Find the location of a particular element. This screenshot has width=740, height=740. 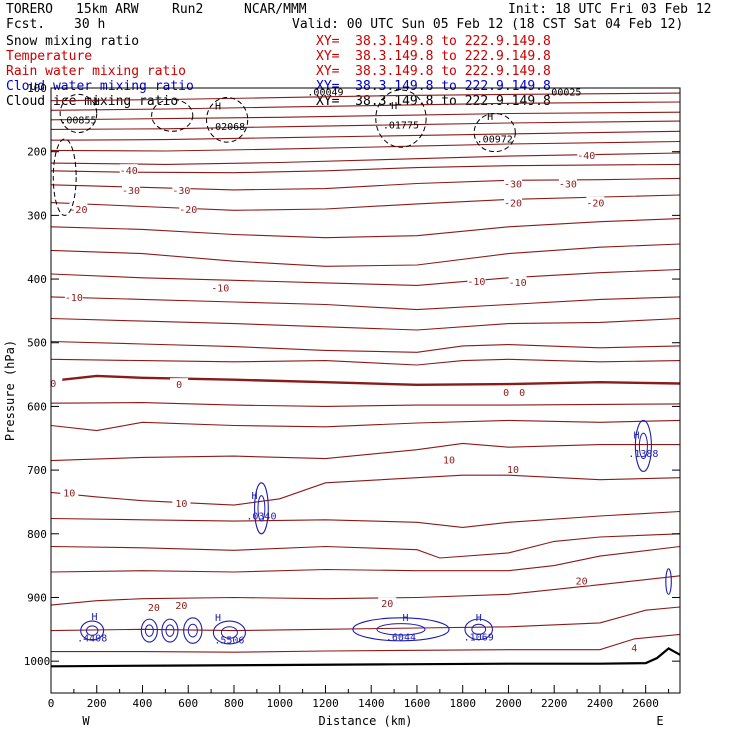

x-end-left: W is located at coordinates (86, 721).